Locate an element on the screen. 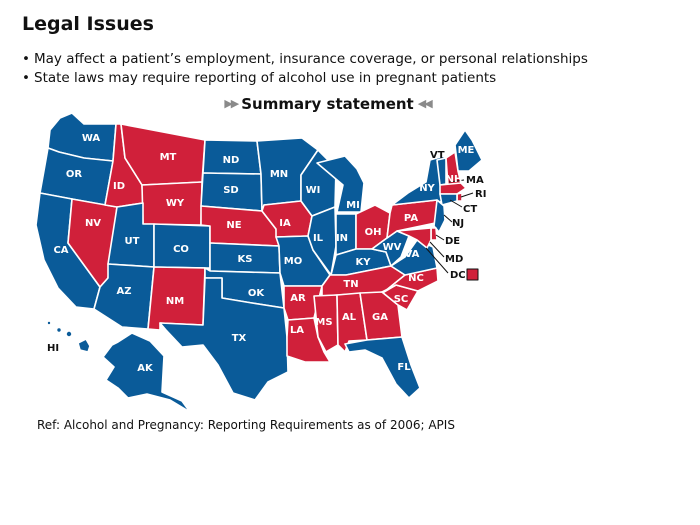 This screenshot has height=525, width=700. state-GA is located at coordinates (381, 316).